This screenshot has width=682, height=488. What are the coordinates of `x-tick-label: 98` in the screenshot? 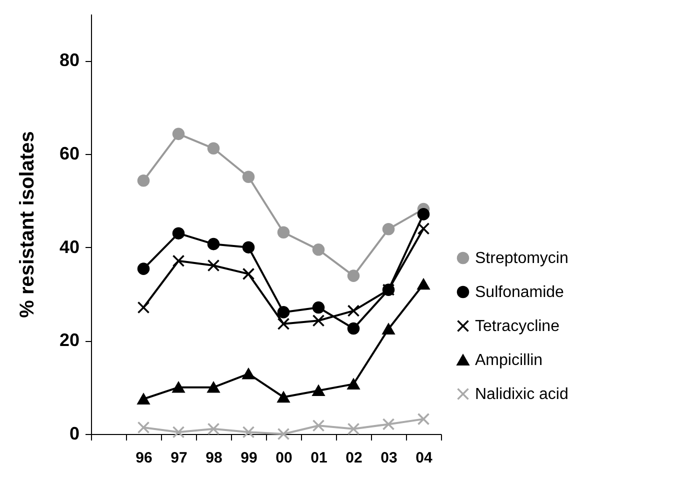 It's located at (214, 458).